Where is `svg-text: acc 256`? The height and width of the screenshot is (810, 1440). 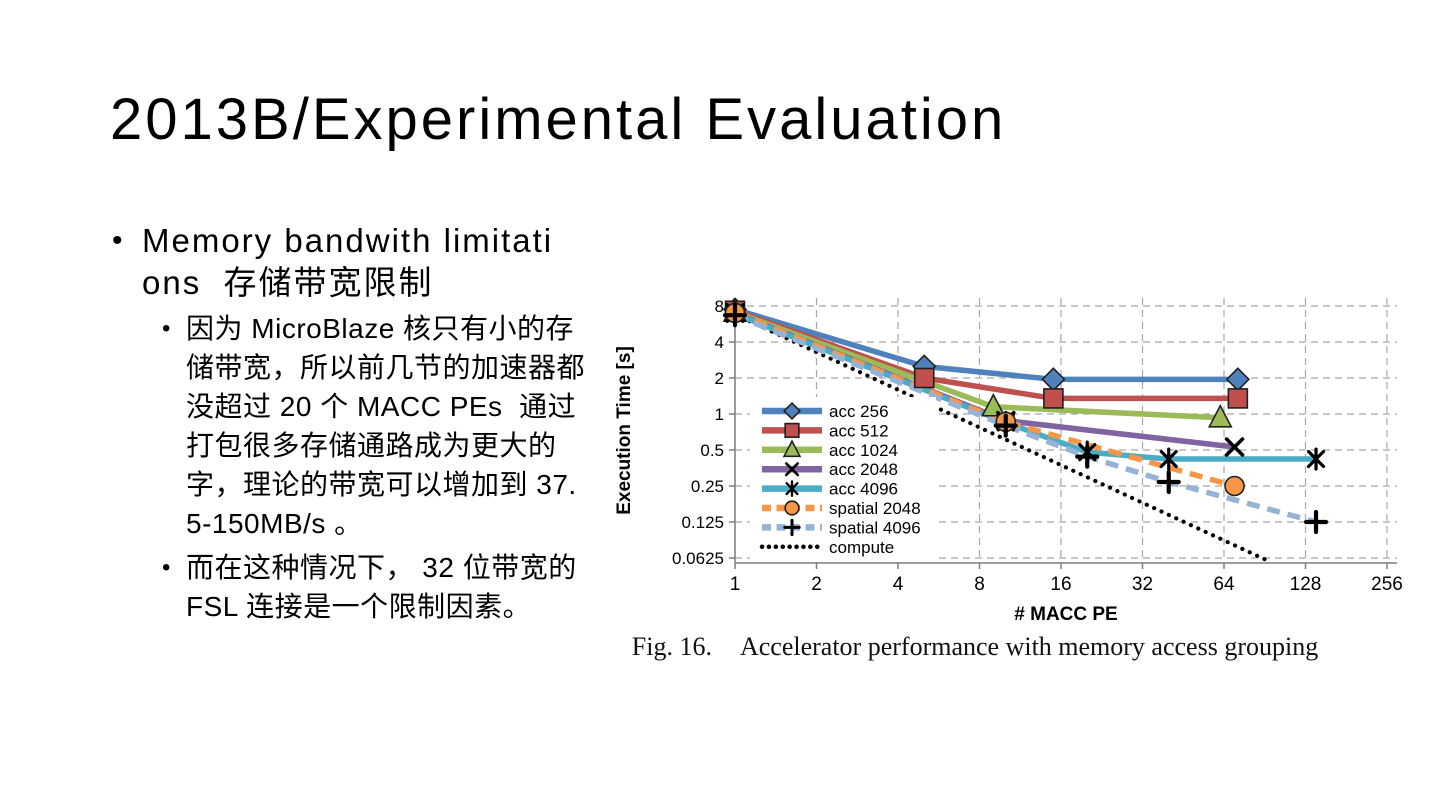 svg-text: acc 256 is located at coordinates (859, 411).